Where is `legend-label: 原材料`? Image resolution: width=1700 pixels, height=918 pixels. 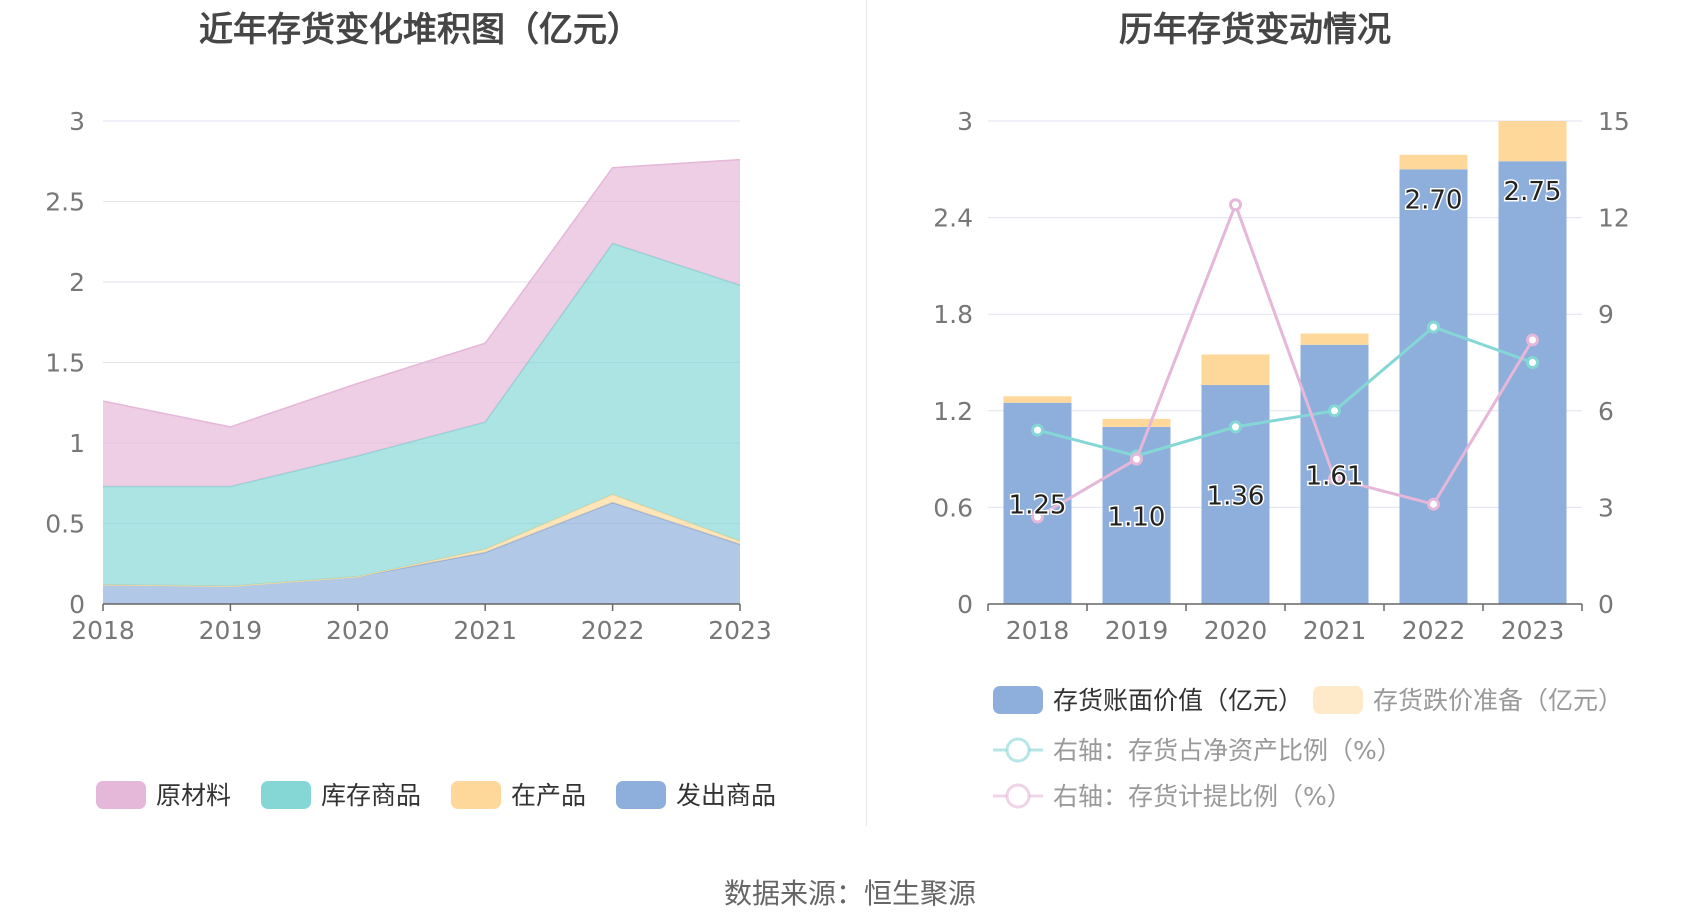 legend-label: 原材料 is located at coordinates (193, 795).